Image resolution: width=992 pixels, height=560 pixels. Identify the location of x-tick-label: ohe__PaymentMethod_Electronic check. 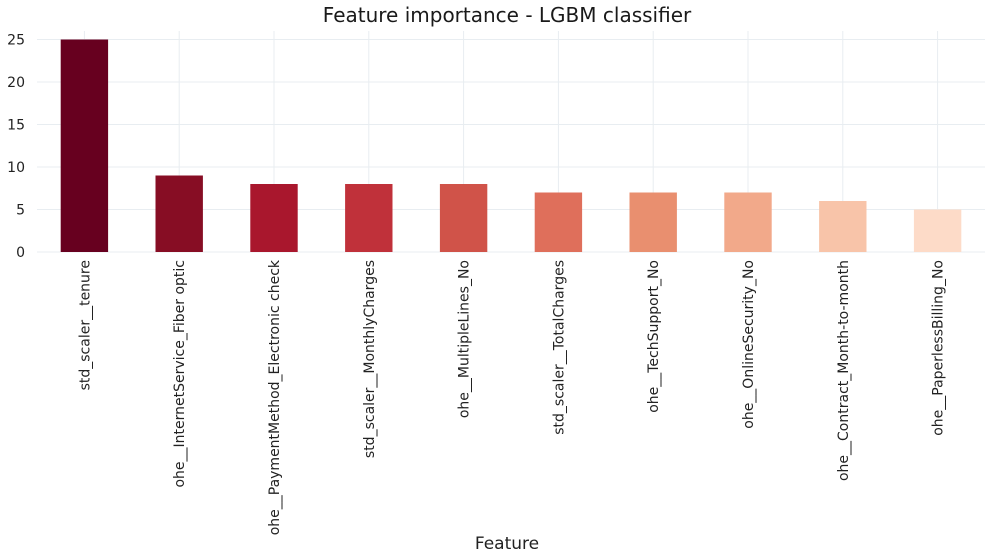
(275, 397).